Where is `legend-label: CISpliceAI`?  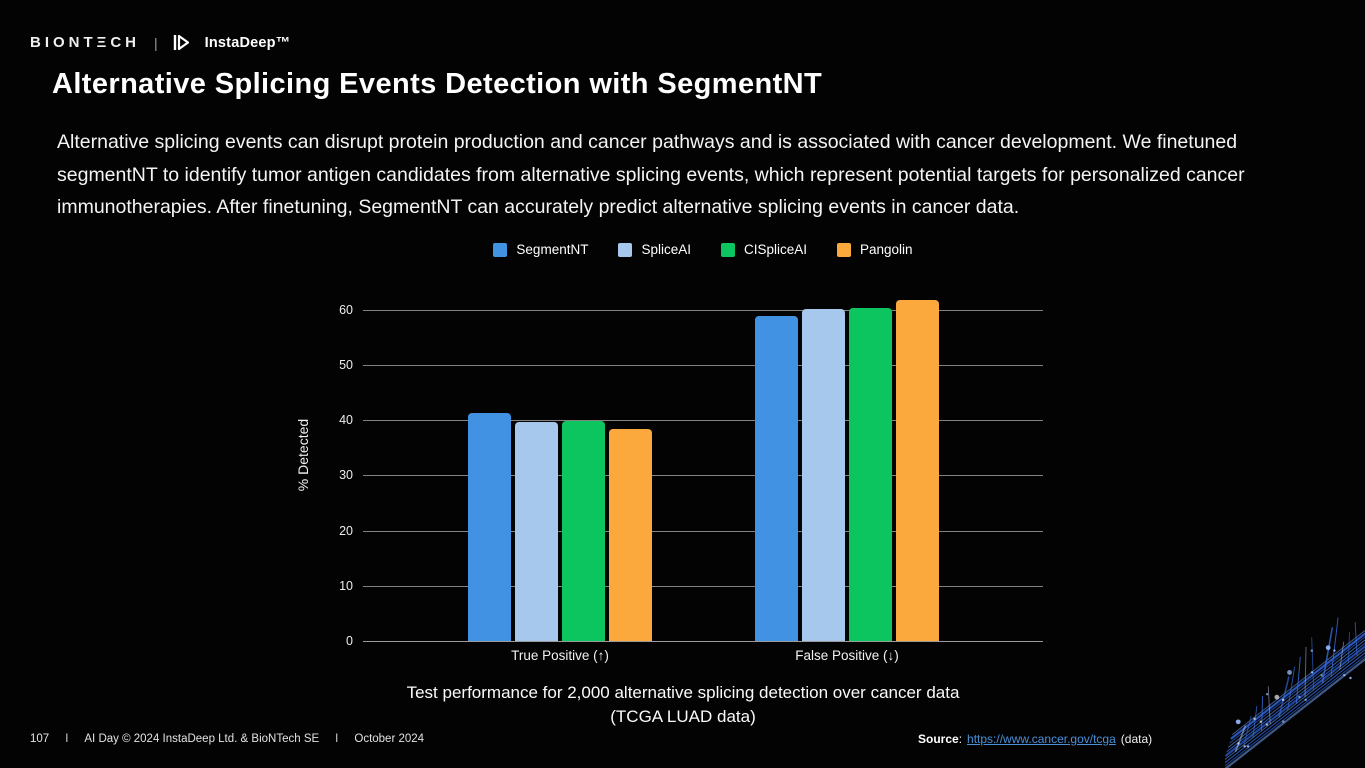
legend-label: CISpliceAI is located at coordinates (775, 249).